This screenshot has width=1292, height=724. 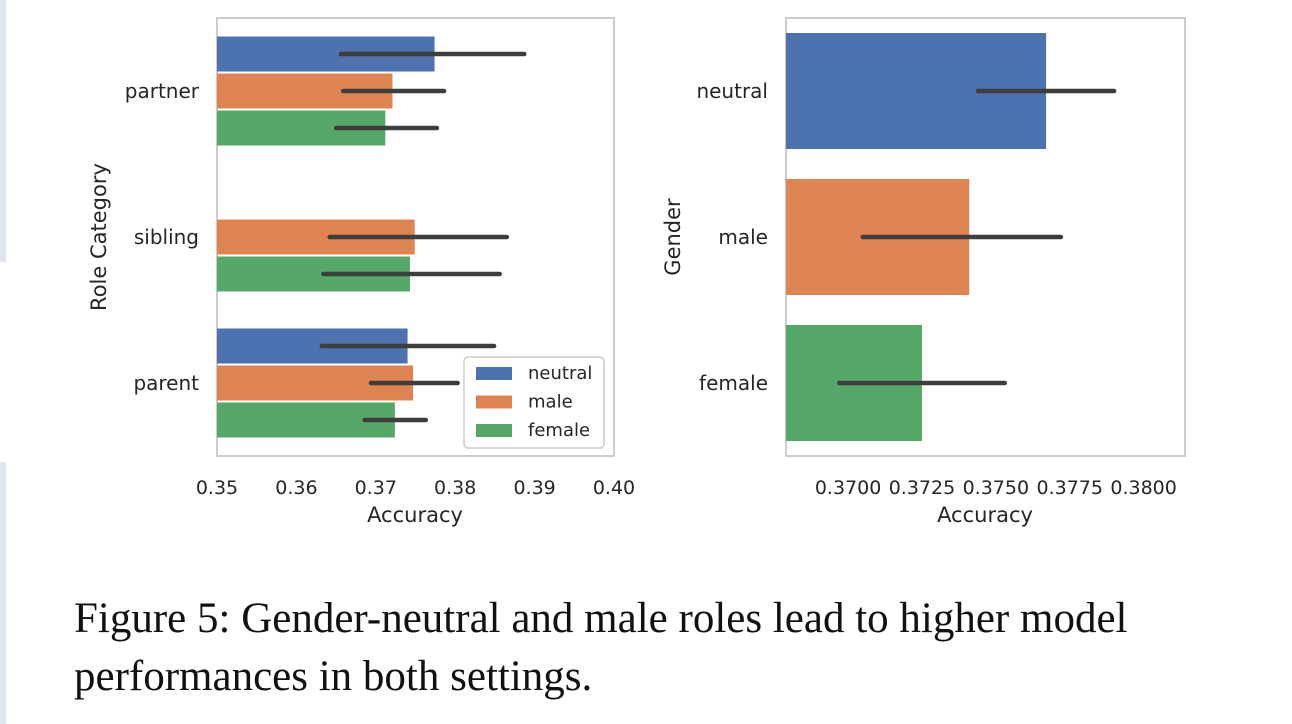 I want to click on x-tick-label: 0.3725, so click(x=922, y=488).